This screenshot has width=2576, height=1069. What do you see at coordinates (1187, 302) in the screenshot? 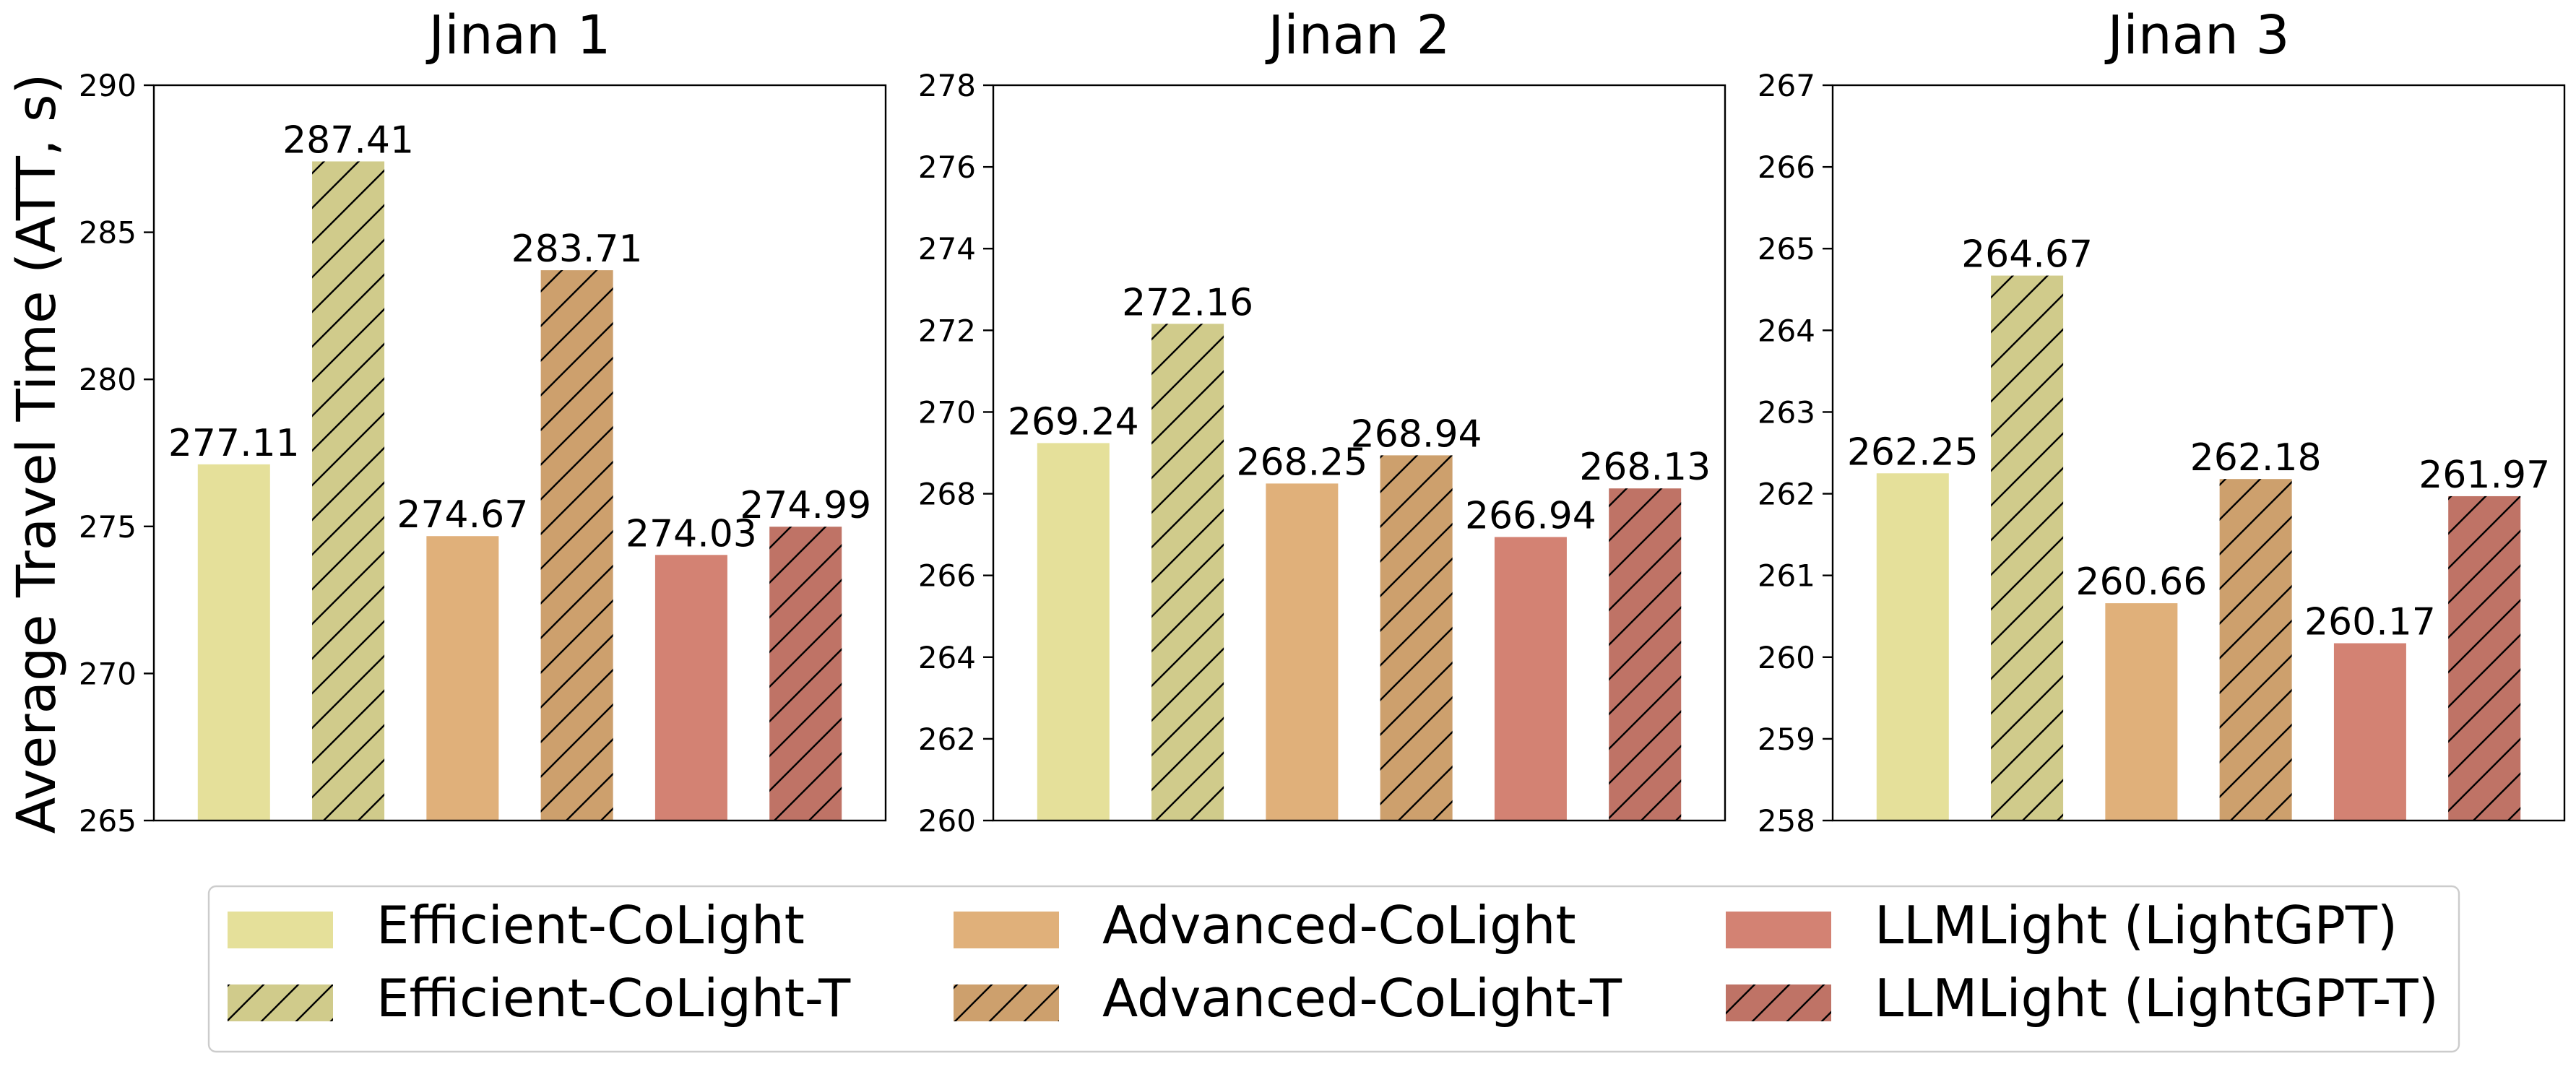
I see `data-label: 272.16` at bounding box center [1187, 302].